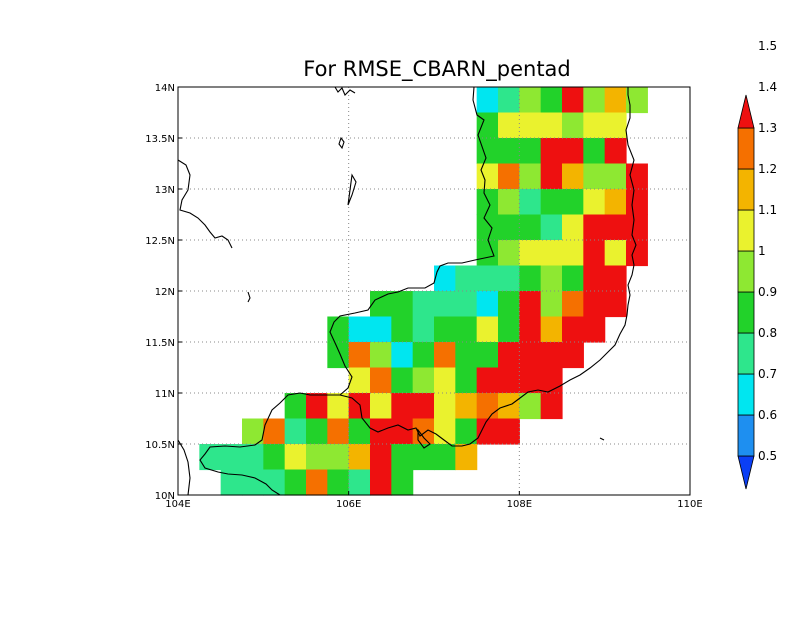 The height and width of the screenshot is (618, 800). What do you see at coordinates (757, 264) in the screenshot?
I see `colorbar: 0.5 0.6 0.7 0.8 0.9 1 1.1 1.2 1.3 1.4 1.5` at bounding box center [757, 264].